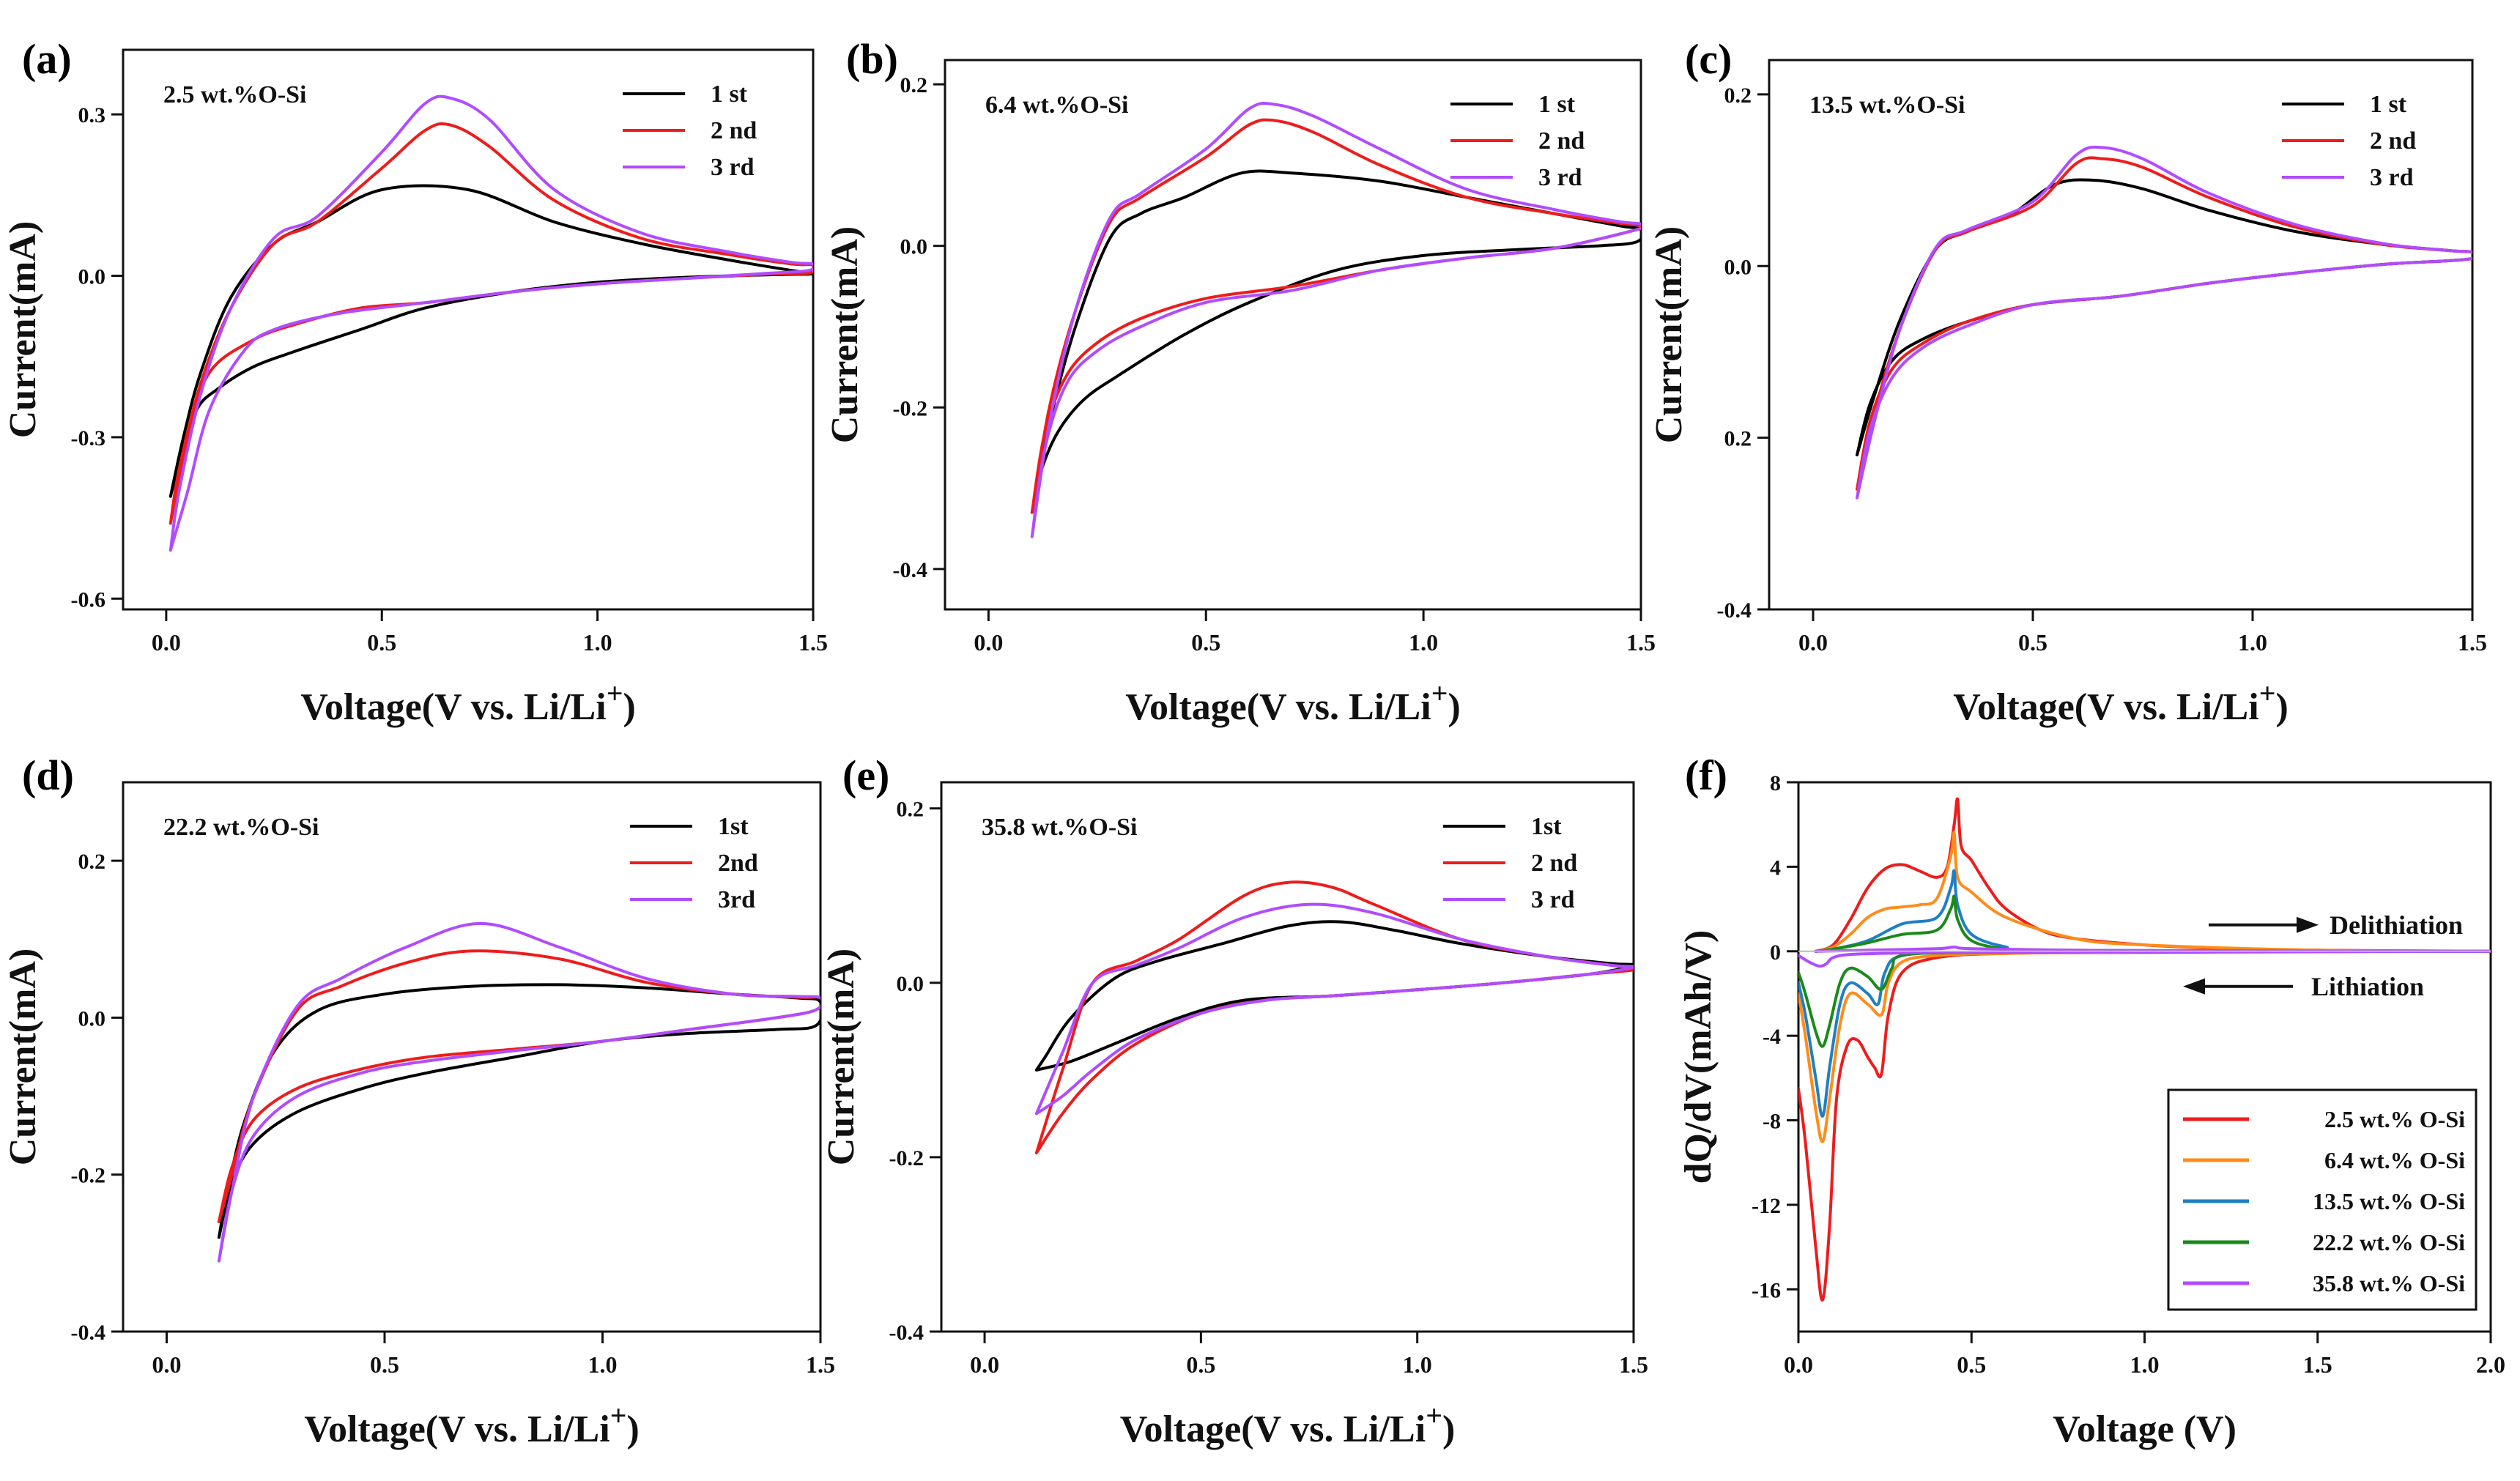 The width and height of the screenshot is (2520, 1481). Describe the element at coordinates (1775, 783) in the screenshot. I see `y-tick-label: 8` at that location.